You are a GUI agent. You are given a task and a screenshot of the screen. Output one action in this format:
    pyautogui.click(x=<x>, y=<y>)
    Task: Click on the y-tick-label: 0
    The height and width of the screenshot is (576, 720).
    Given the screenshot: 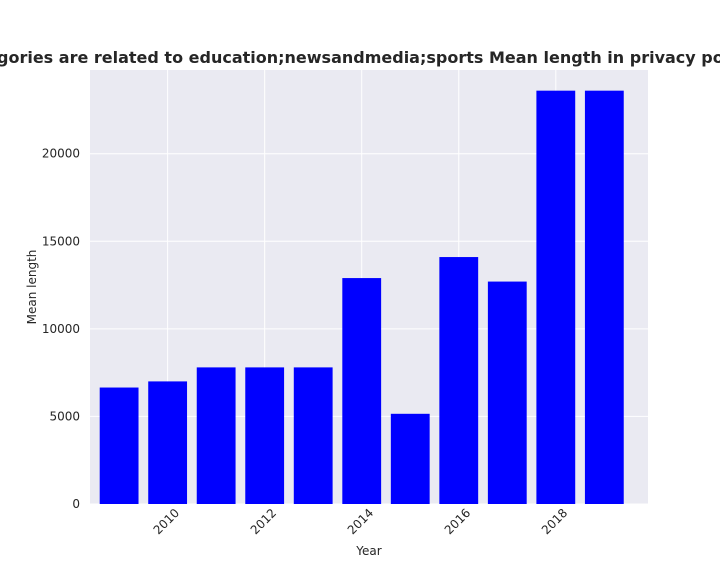 What is the action you would take?
    pyautogui.click(x=76, y=504)
    